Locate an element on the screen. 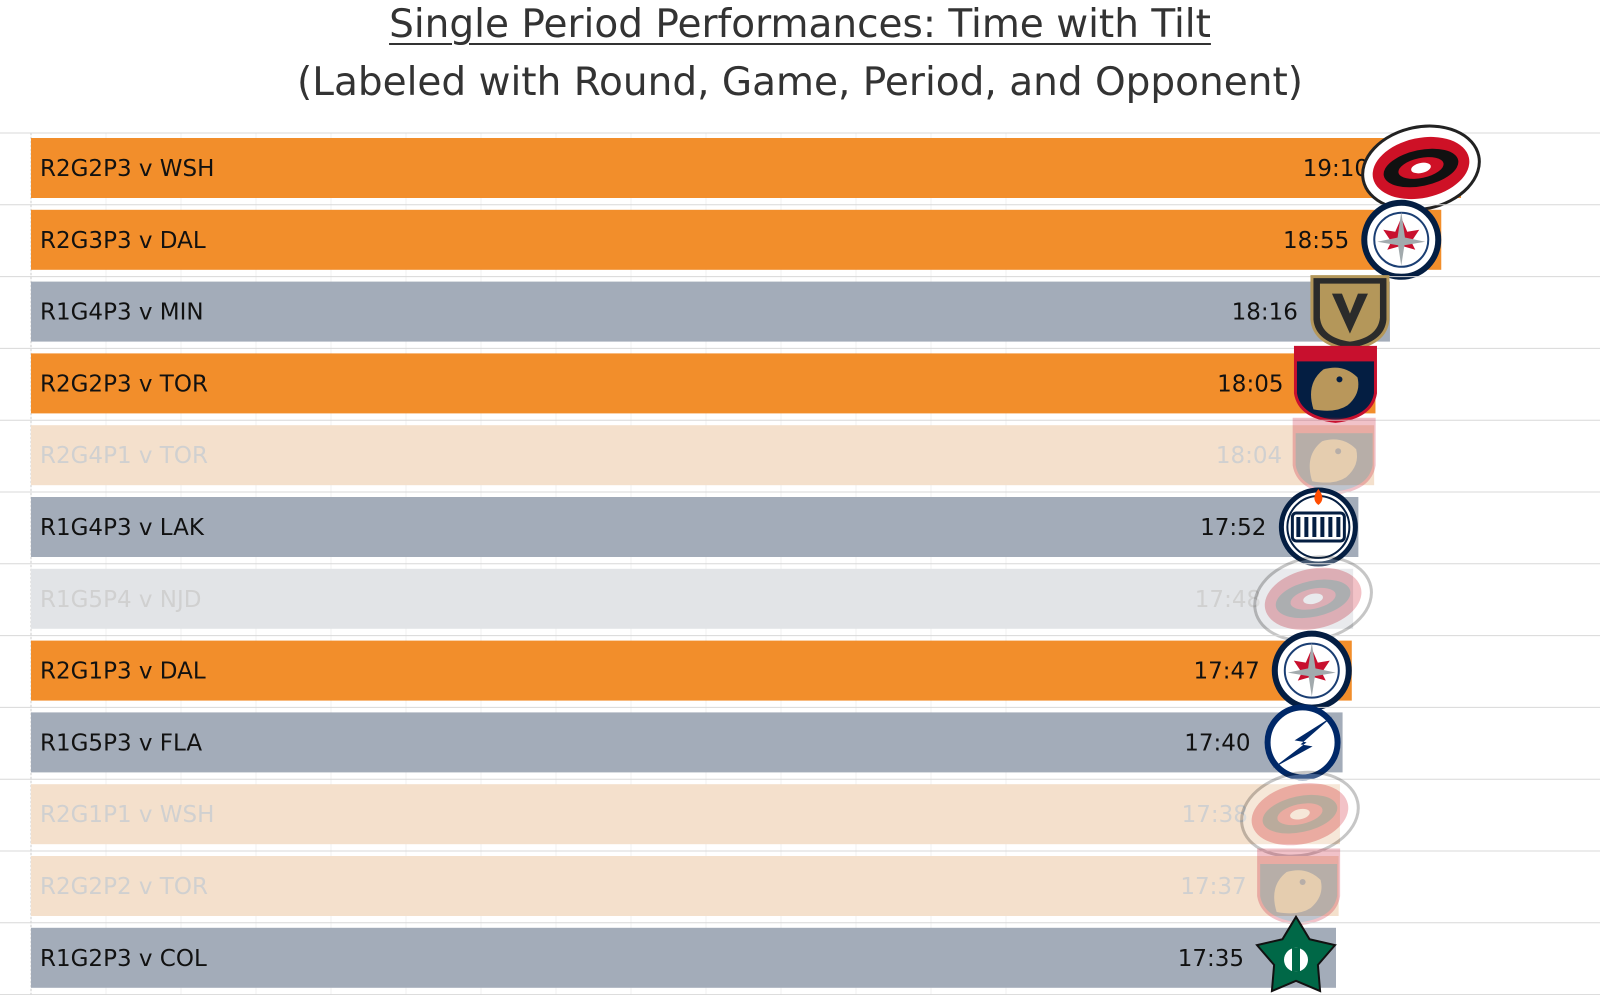 The height and width of the screenshot is (995, 1600). bar-value-label: 17:48 is located at coordinates (1228, 600).